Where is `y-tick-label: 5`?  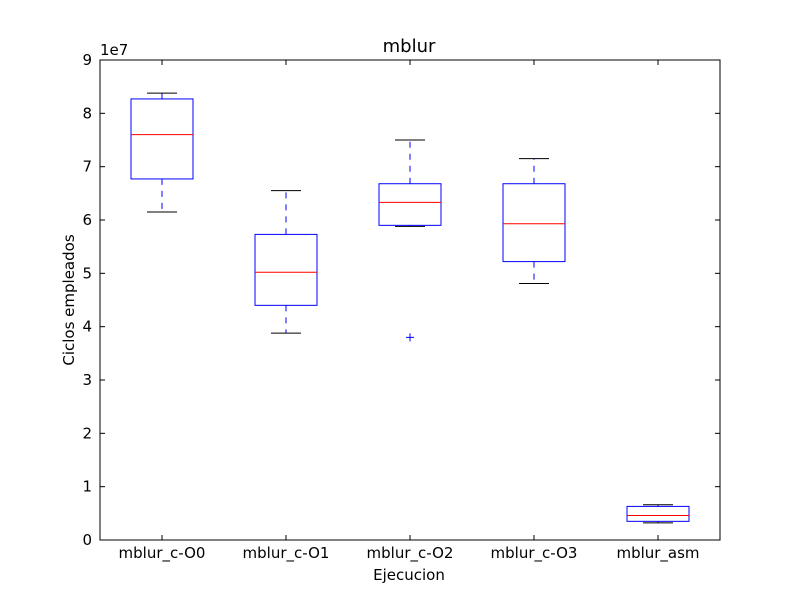
y-tick-label: 5 is located at coordinates (87, 273).